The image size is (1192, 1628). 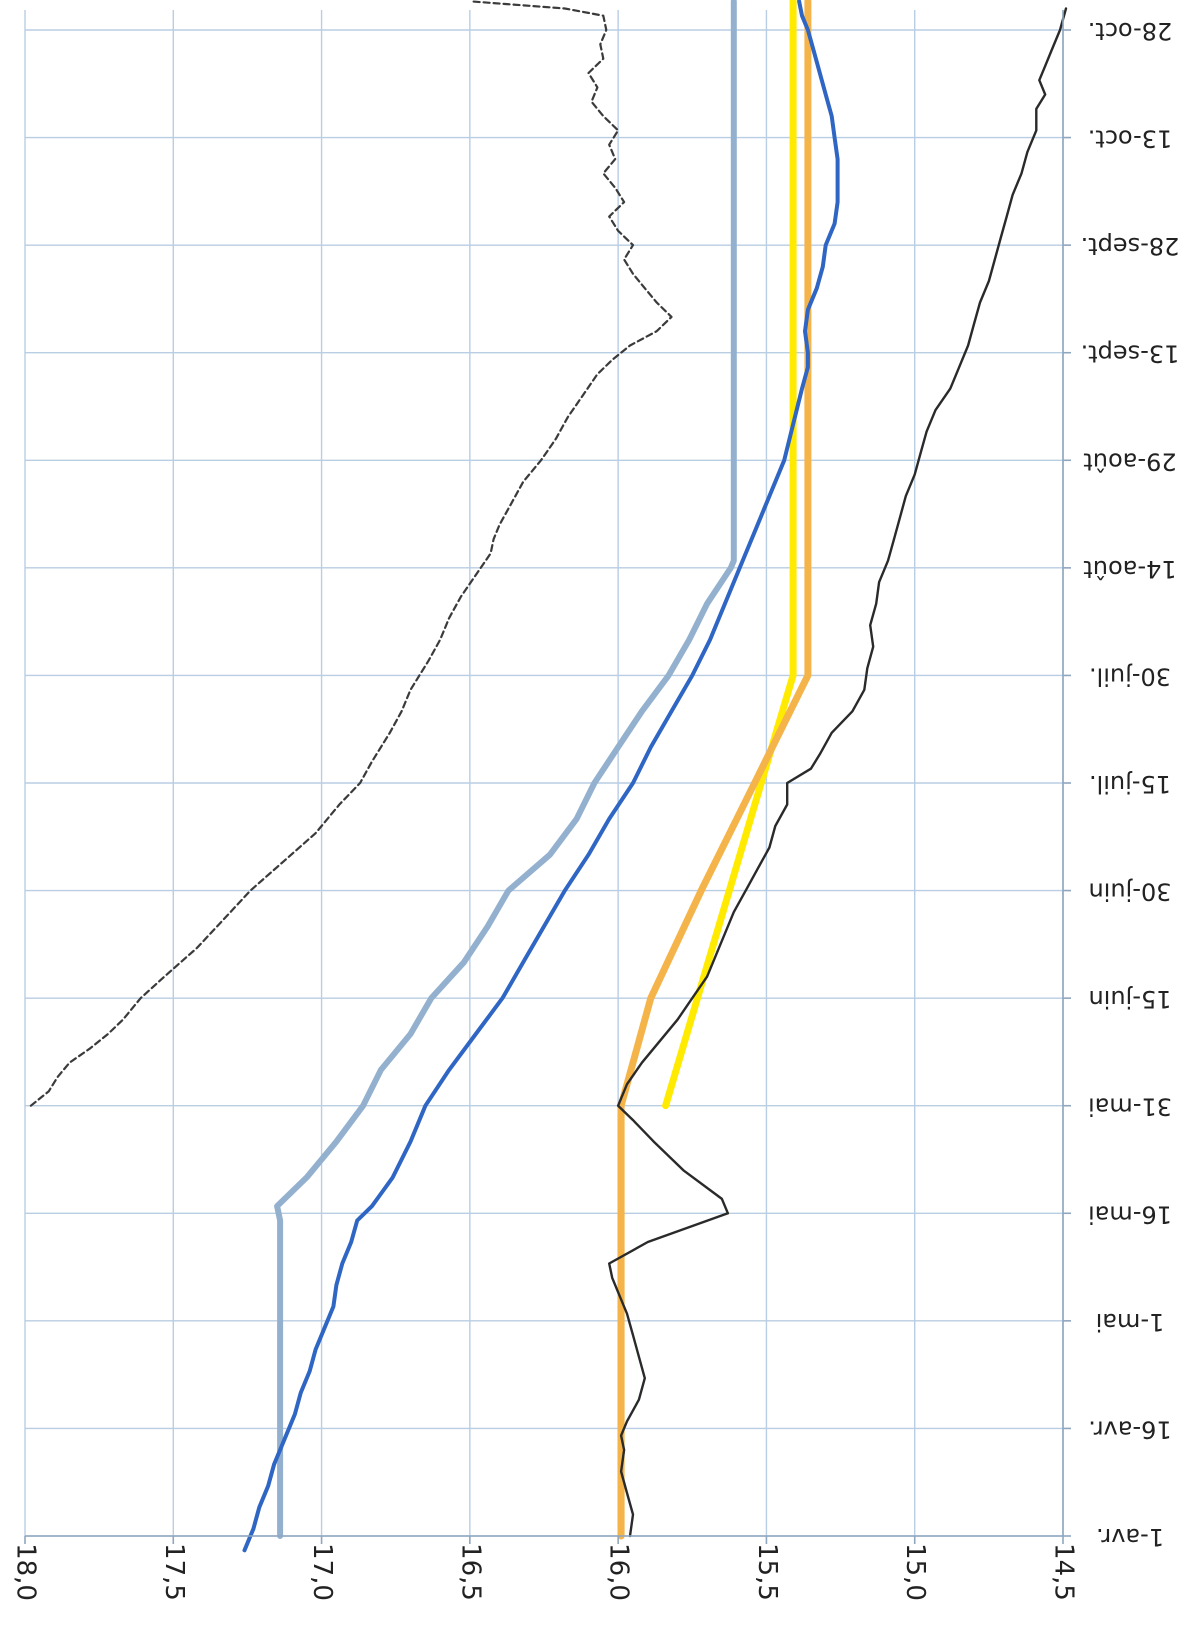 I want to click on date-tick-label: 30-juin, so click(x=1130, y=892).